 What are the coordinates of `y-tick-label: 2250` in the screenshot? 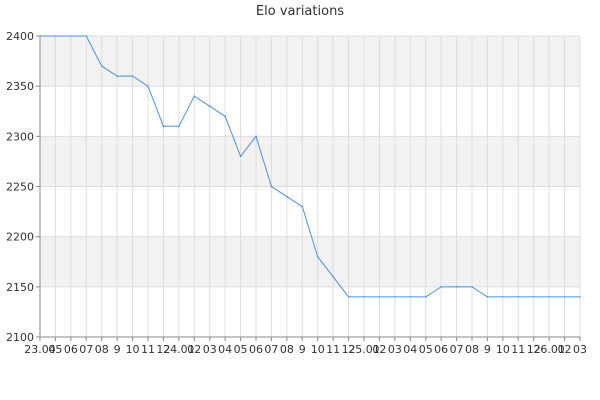 It's located at (20, 187).